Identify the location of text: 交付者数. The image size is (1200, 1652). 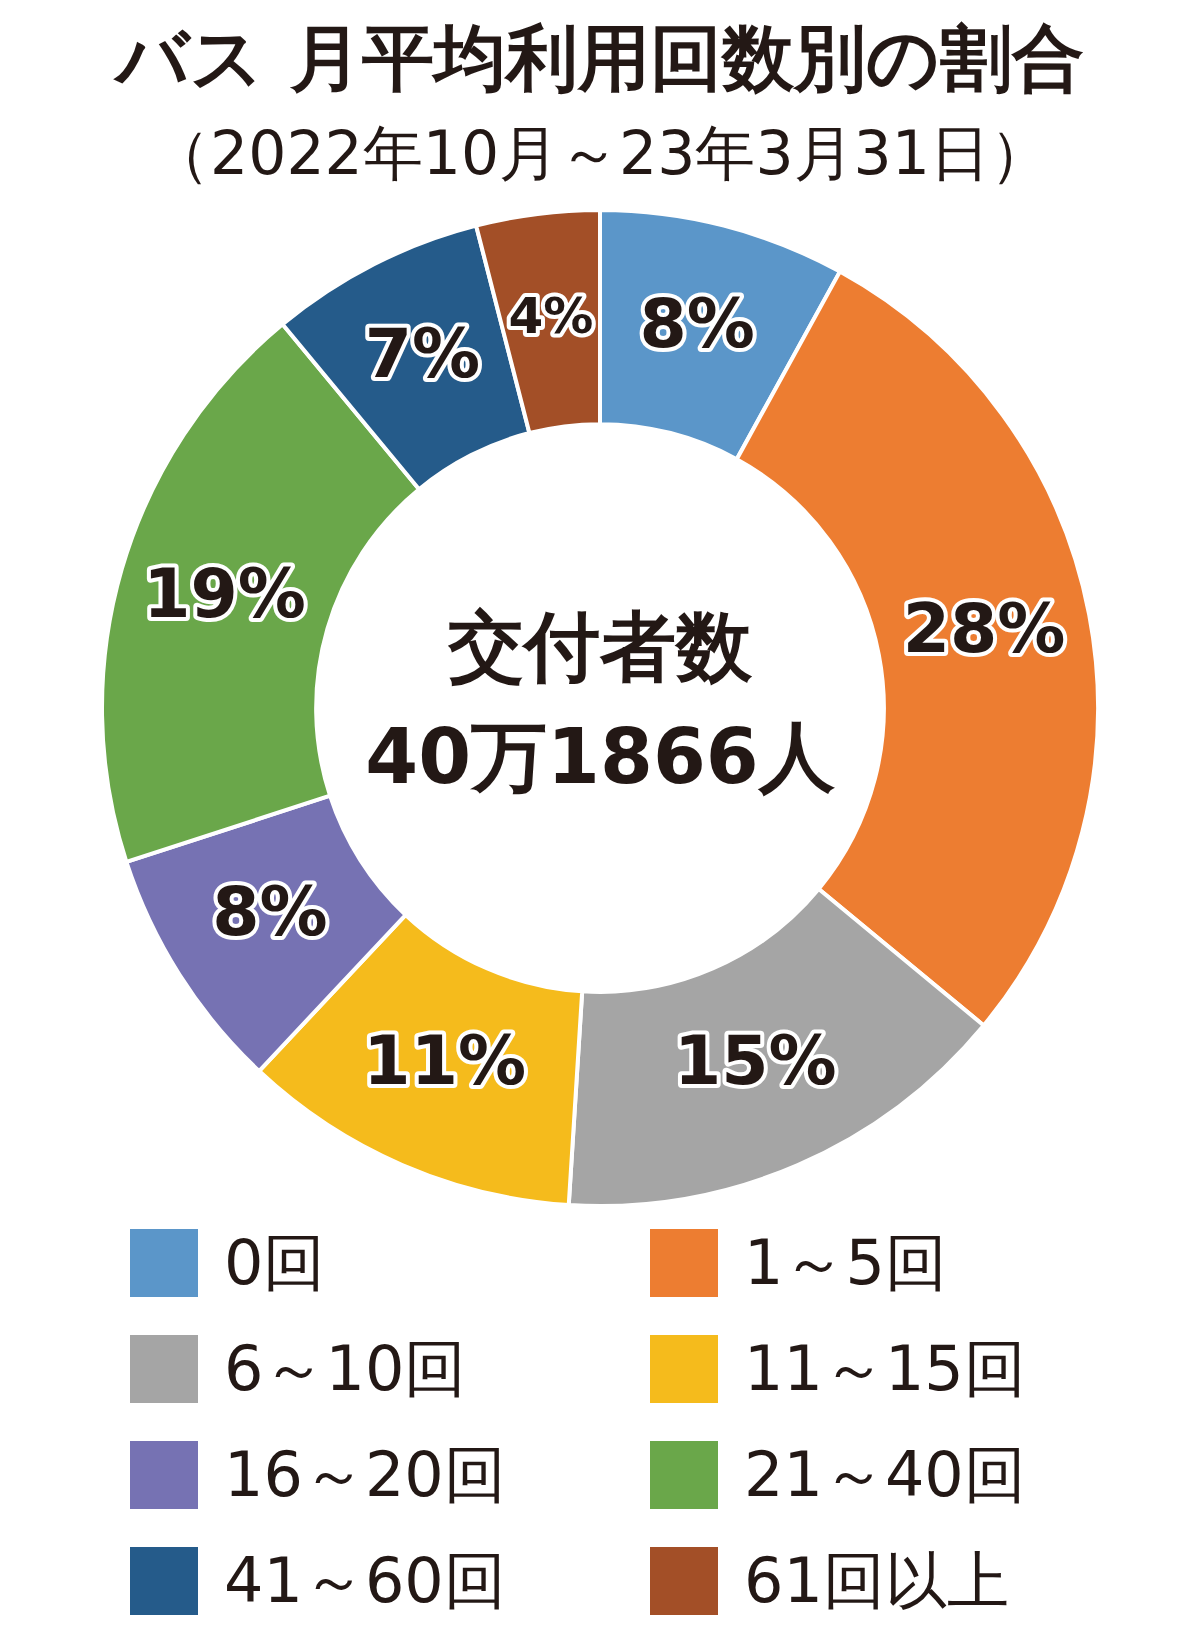
(600, 646).